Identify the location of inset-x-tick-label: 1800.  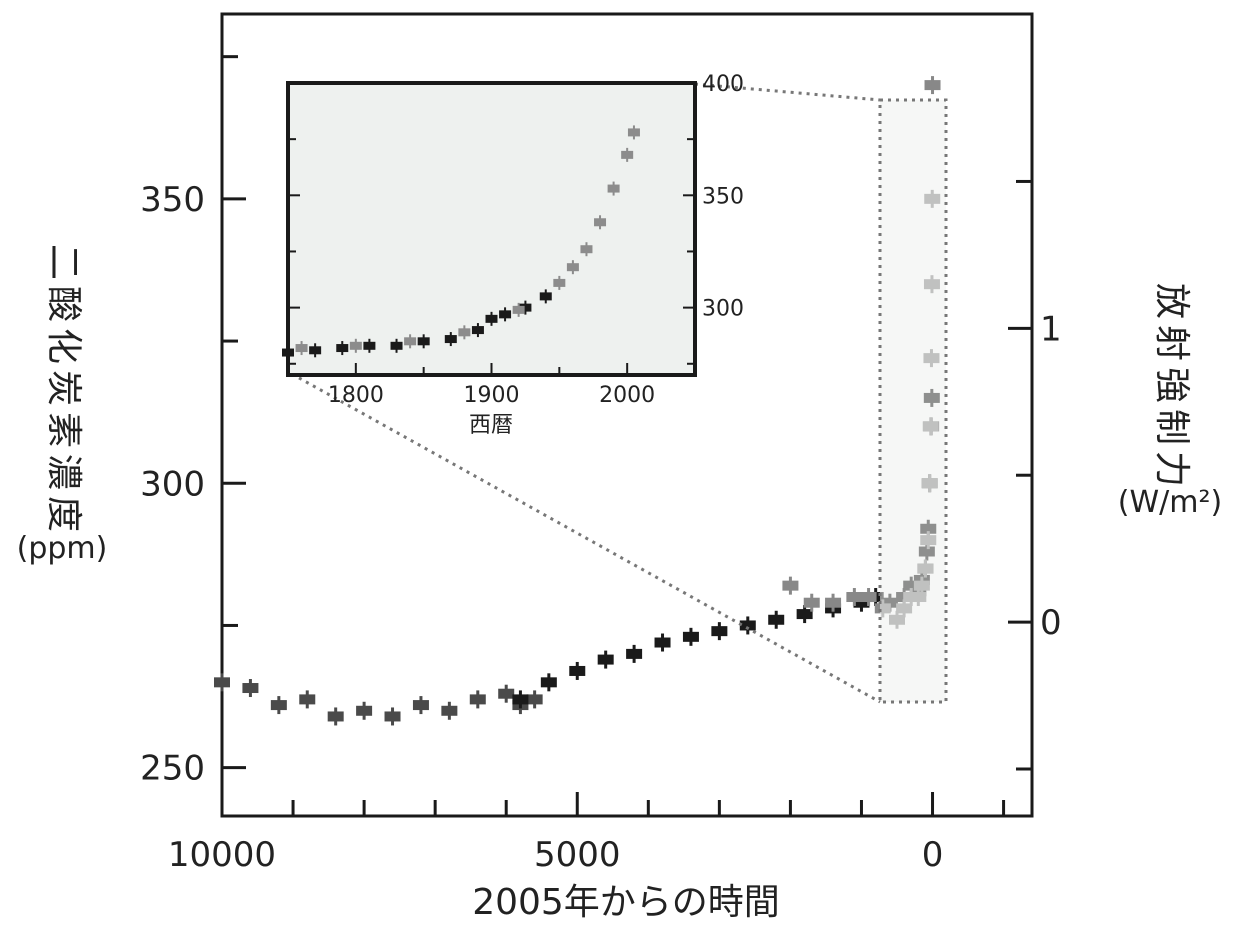
(356, 395).